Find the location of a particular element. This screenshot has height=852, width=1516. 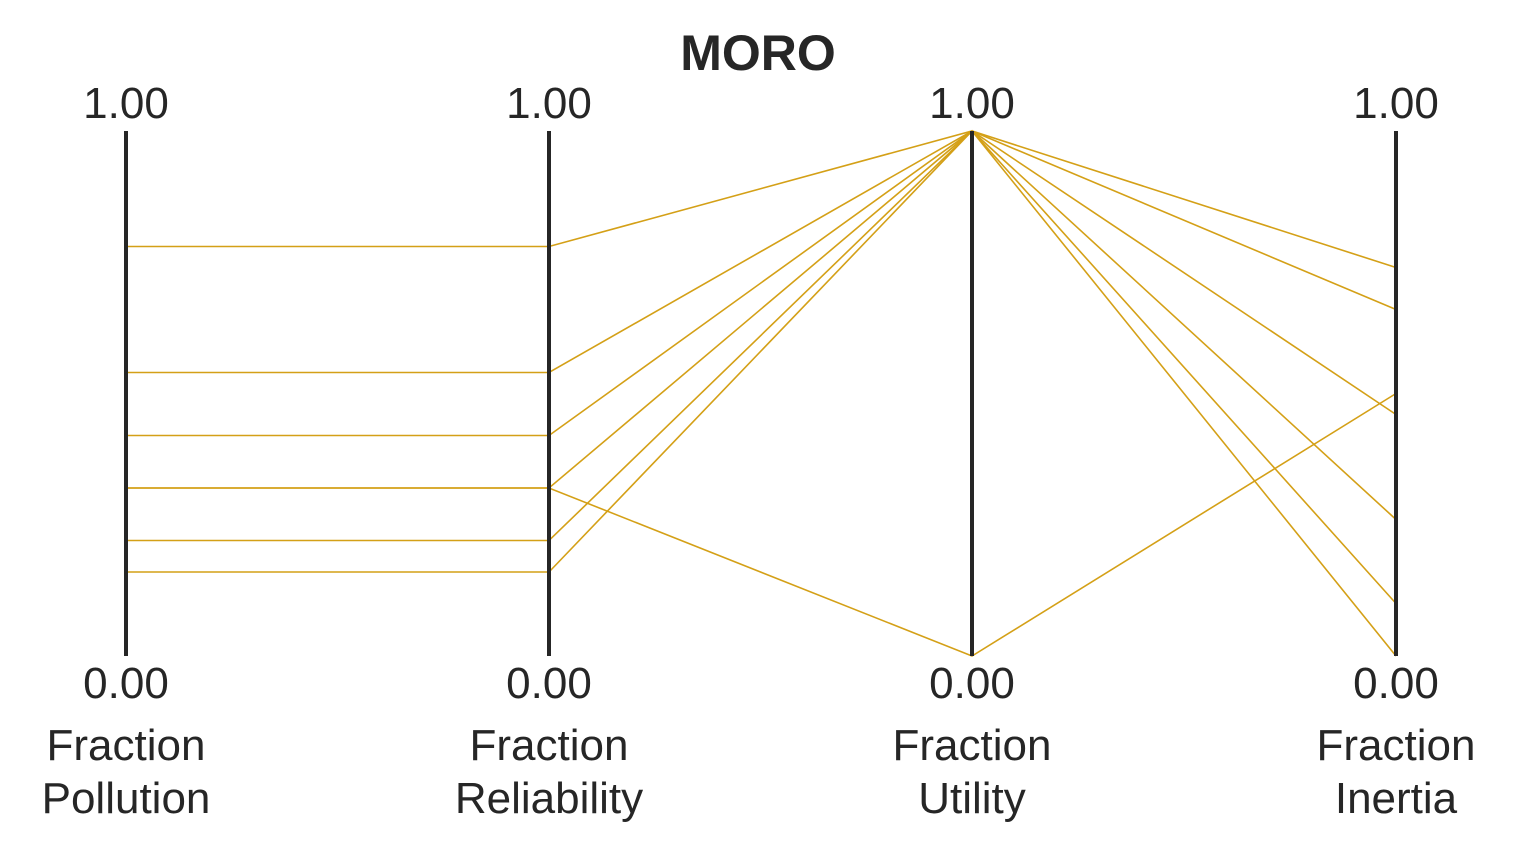

axis-4-min-tick-label: 0.00 is located at coordinates (1396, 683).